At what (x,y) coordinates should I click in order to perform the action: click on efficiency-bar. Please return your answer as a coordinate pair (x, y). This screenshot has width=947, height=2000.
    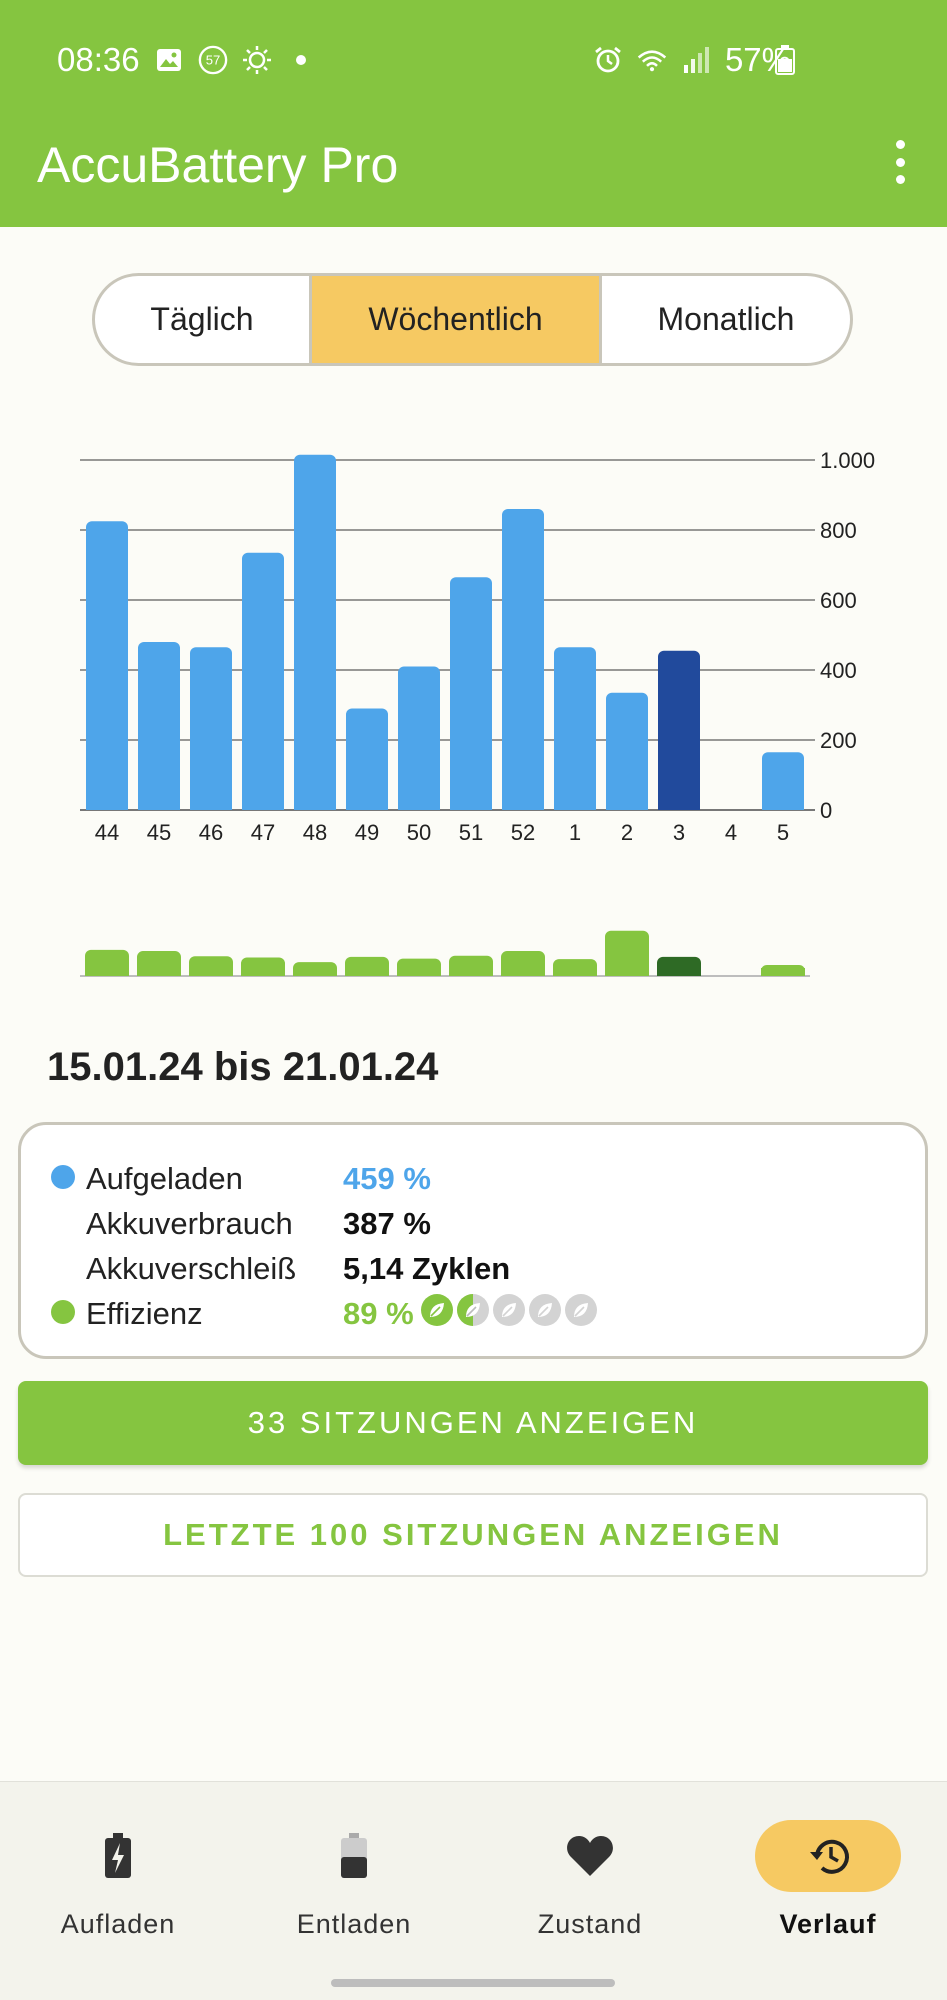
    Looking at the image, I should click on (627, 953).